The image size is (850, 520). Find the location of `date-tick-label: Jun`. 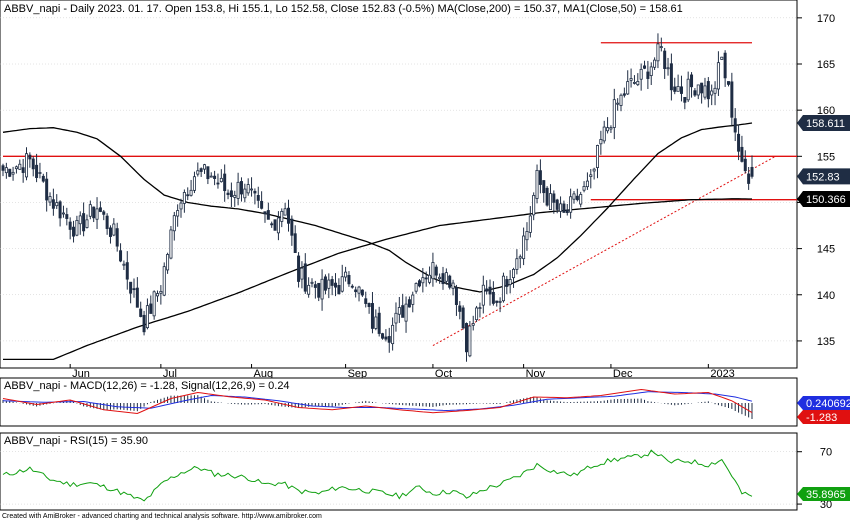

date-tick-label: Jun is located at coordinates (81, 374).